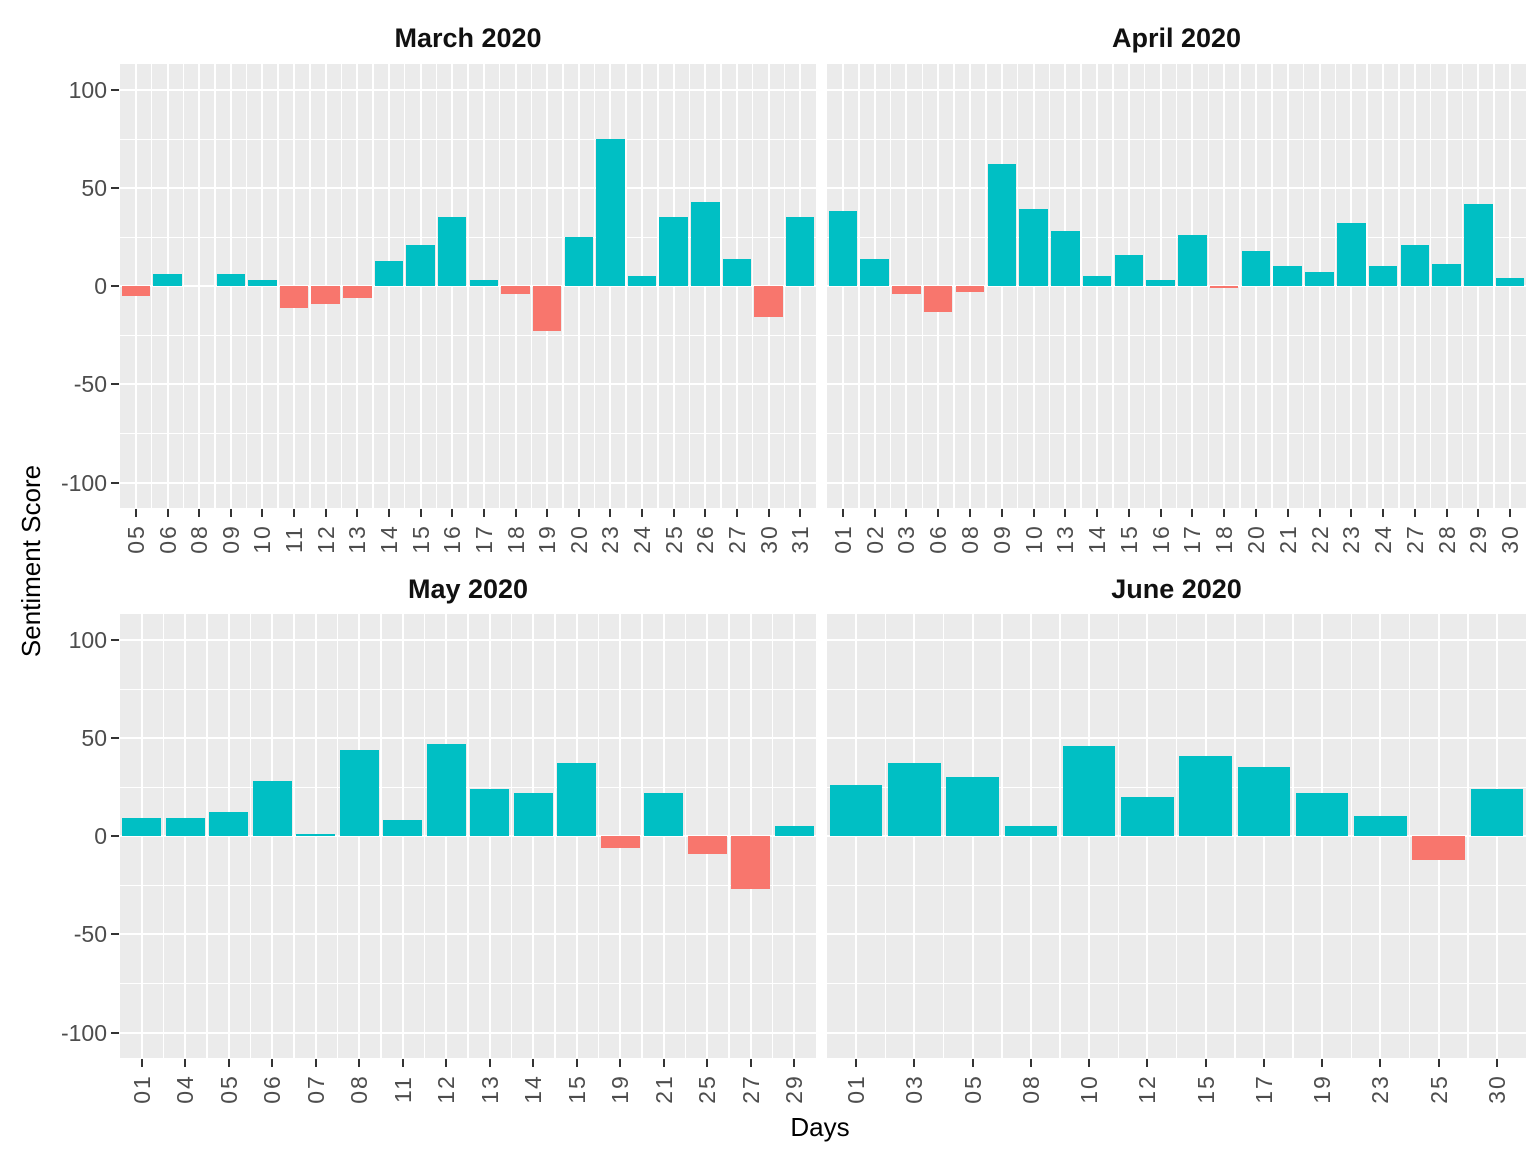 The height and width of the screenshot is (1152, 1536). I want to click on x-tick-label: 18, so click(1224, 539).